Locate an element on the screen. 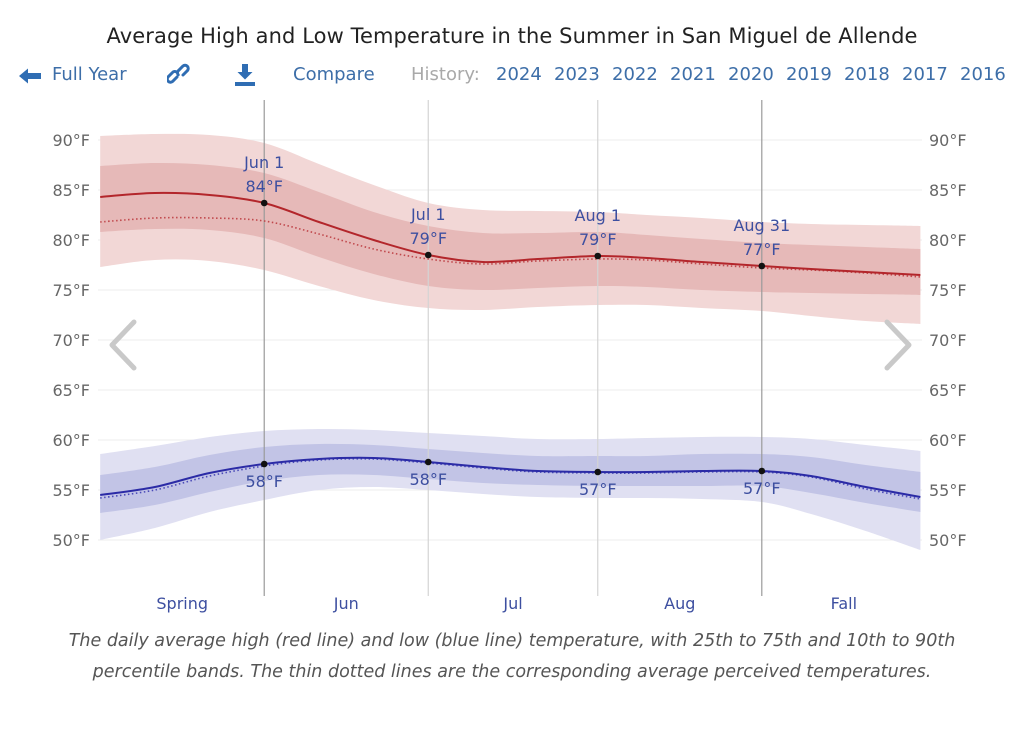 The width and height of the screenshot is (1024, 742). link-icon is located at coordinates (179, 75).